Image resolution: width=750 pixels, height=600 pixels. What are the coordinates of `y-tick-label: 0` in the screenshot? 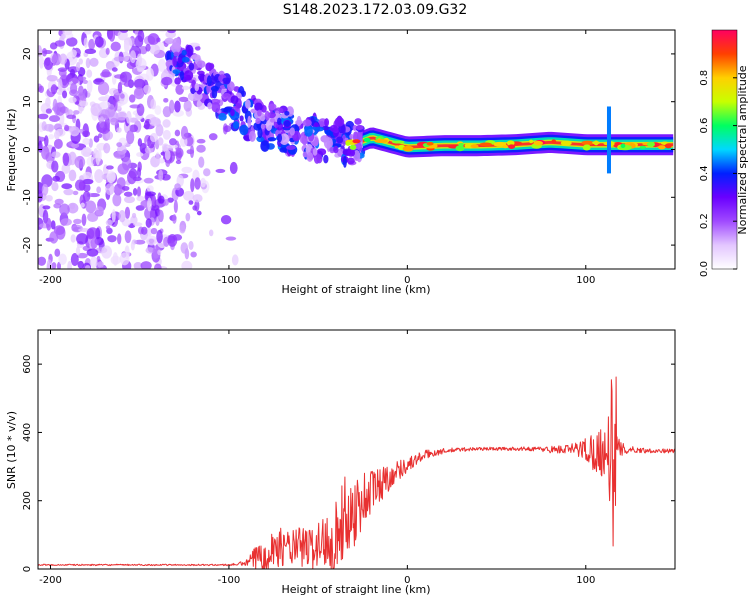 It's located at (27, 149).